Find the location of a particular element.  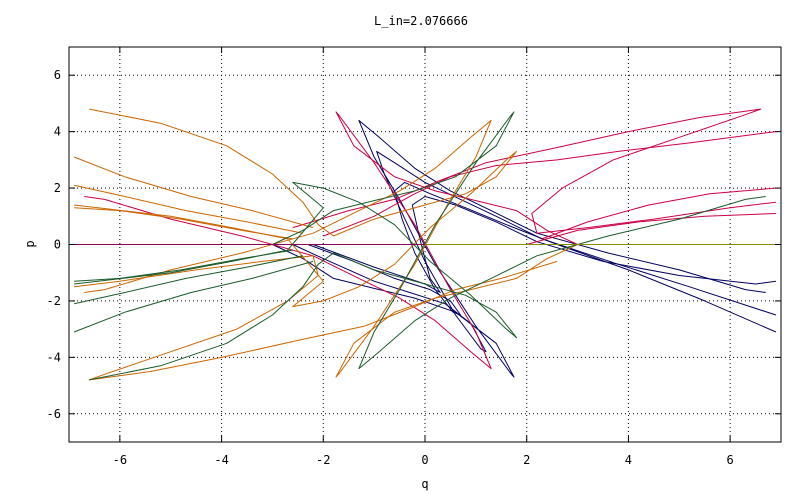

x-tick-label: -4 is located at coordinates (221, 460).